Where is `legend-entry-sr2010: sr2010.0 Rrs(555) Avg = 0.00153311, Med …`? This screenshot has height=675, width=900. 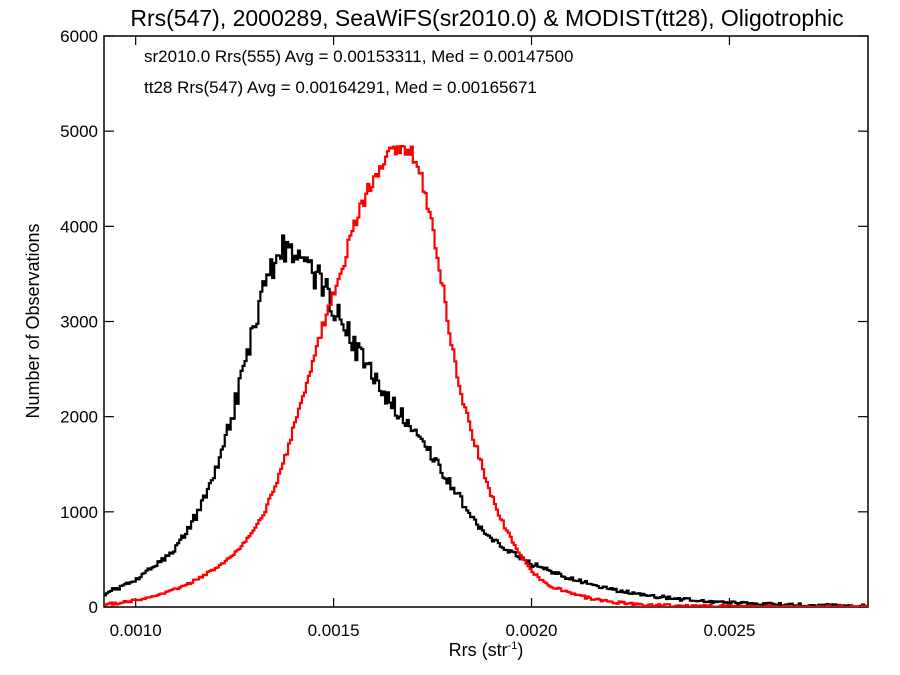 legend-entry-sr2010: sr2010.0 Rrs(555) Avg = 0.00153311, Med … is located at coordinates (358, 56).